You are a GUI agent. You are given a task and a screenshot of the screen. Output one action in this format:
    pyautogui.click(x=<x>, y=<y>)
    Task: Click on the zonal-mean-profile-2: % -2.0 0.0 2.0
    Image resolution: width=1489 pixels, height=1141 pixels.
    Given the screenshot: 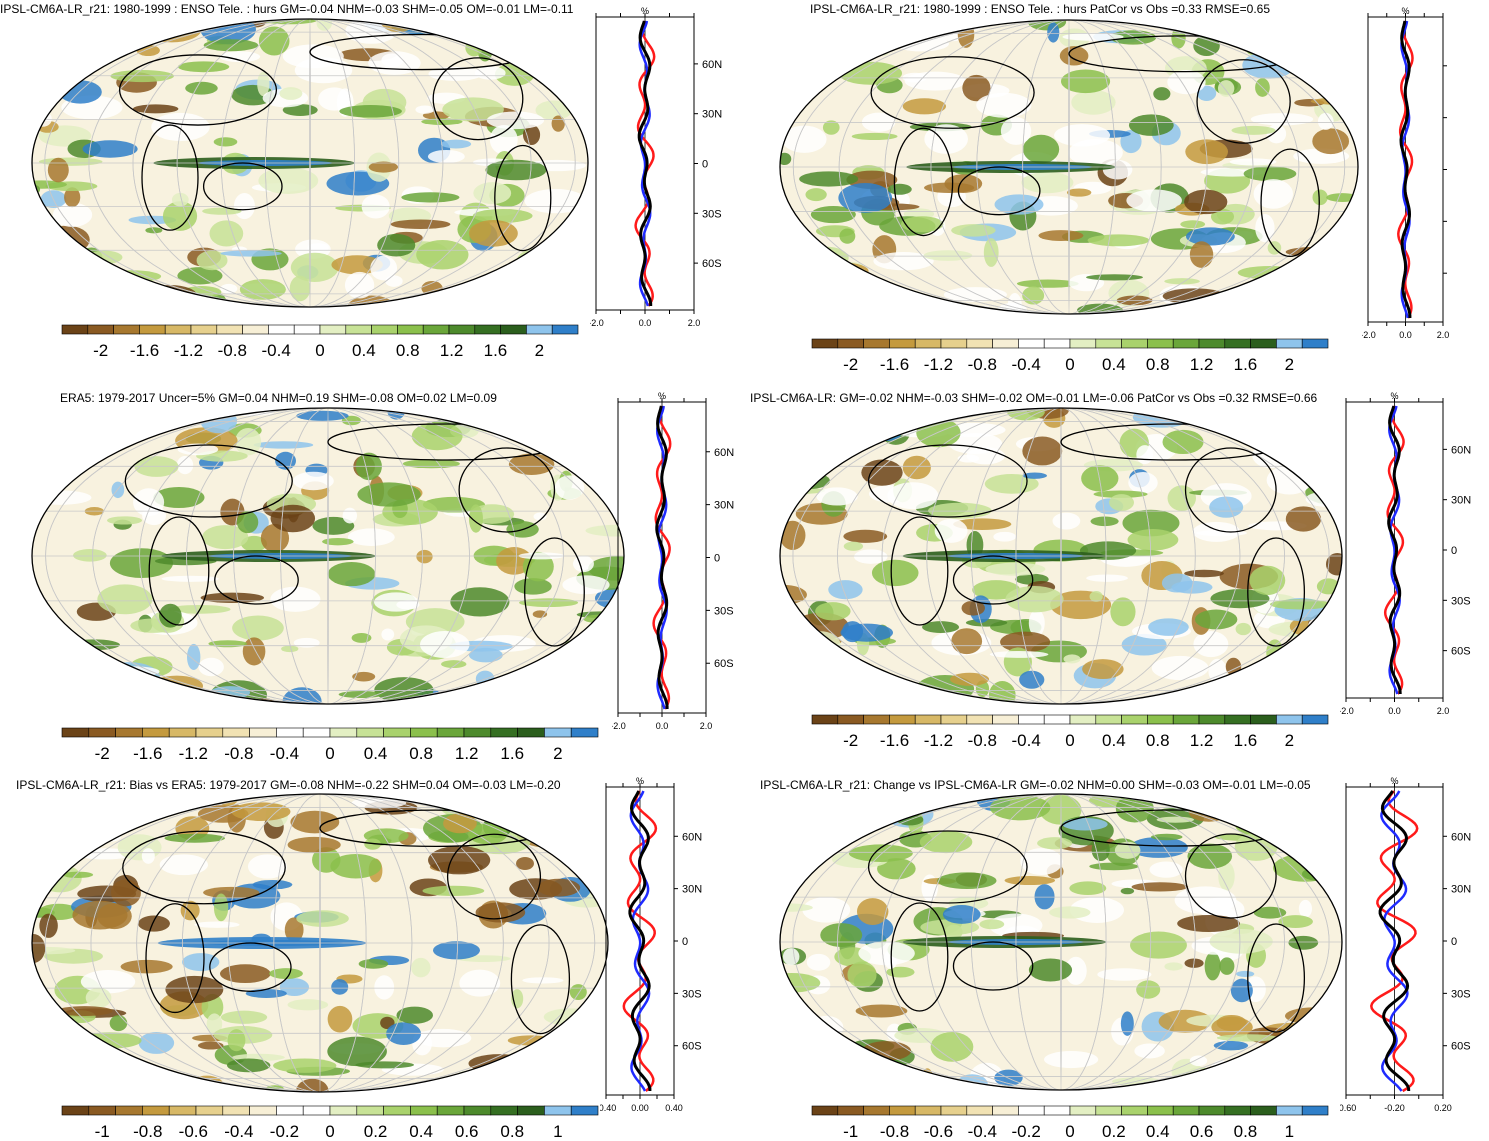 What is the action you would take?
    pyautogui.click(x=1406, y=173)
    